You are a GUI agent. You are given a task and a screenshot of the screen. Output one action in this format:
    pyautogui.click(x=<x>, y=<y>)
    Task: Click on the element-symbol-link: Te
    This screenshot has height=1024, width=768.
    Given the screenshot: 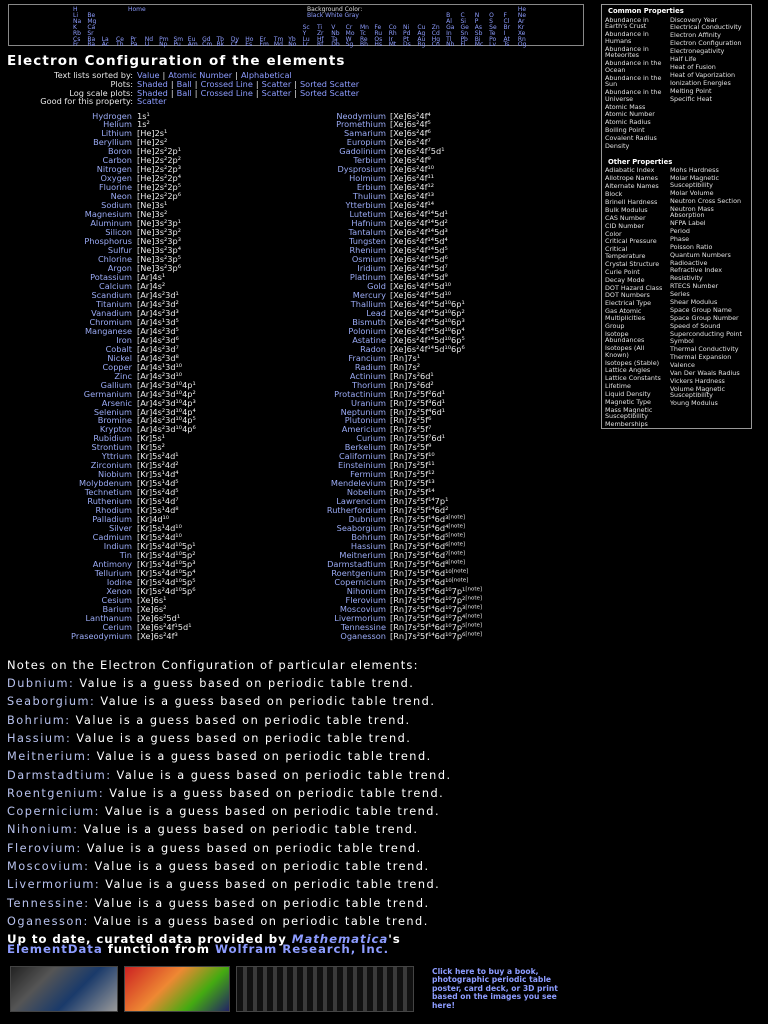 What is the action you would take?
    pyautogui.click(x=492, y=33)
    